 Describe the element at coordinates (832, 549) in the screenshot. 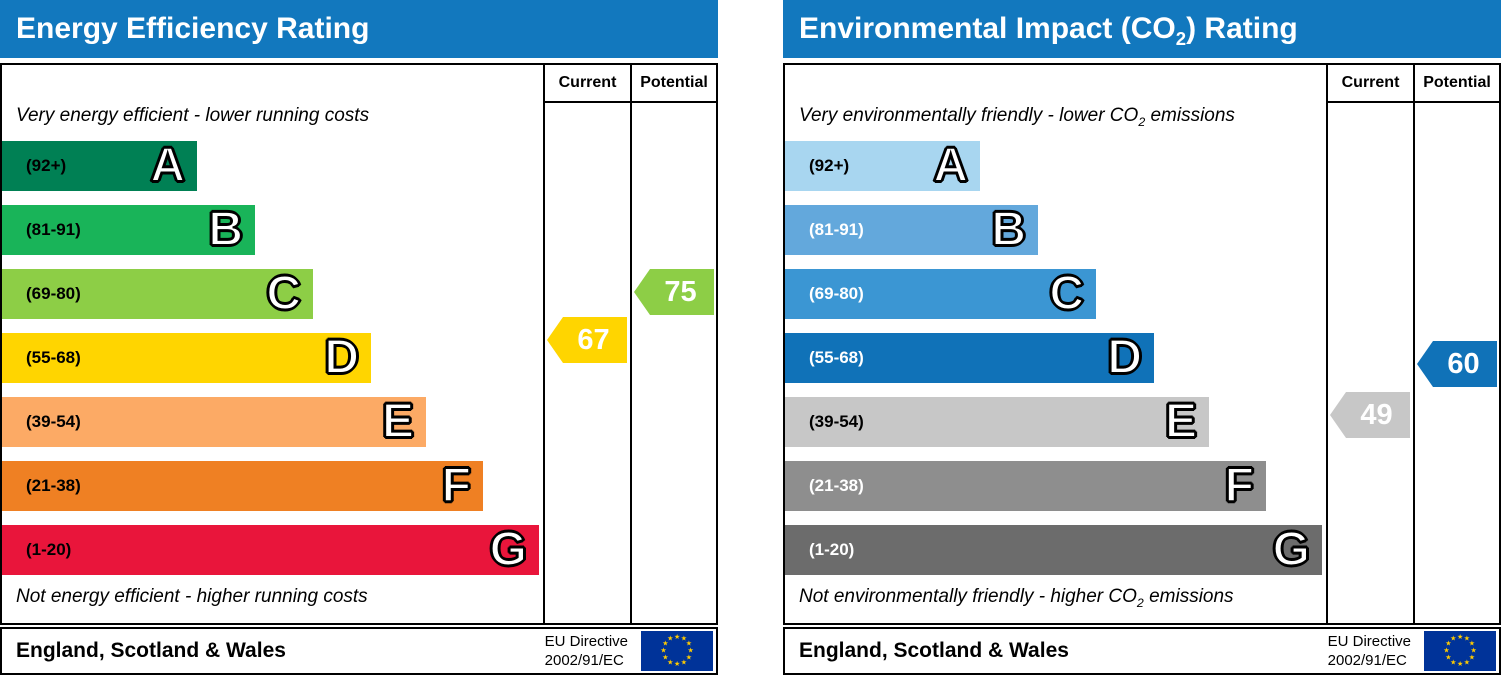

I see `band-range: (1-20)` at that location.